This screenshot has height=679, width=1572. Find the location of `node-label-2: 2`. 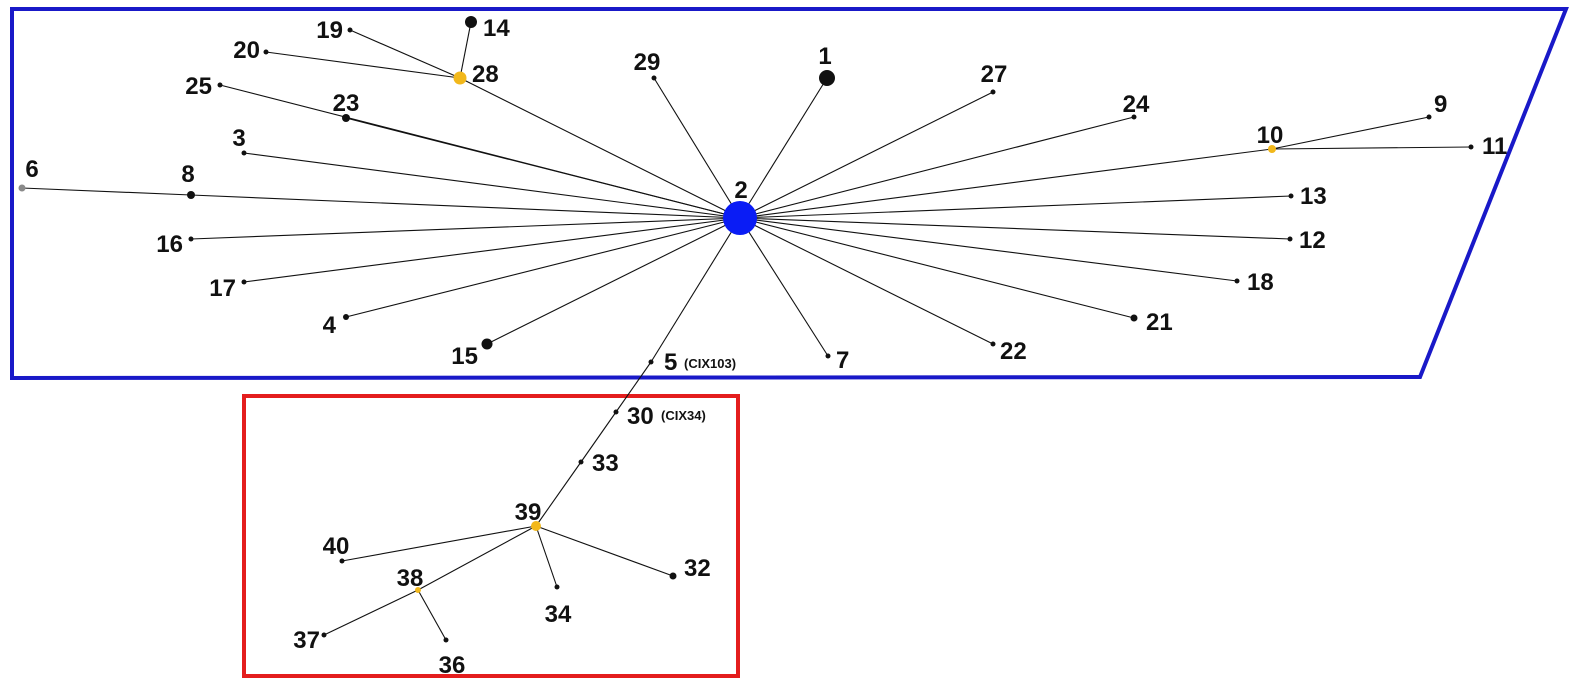

node-label-2: 2 is located at coordinates (740, 190).